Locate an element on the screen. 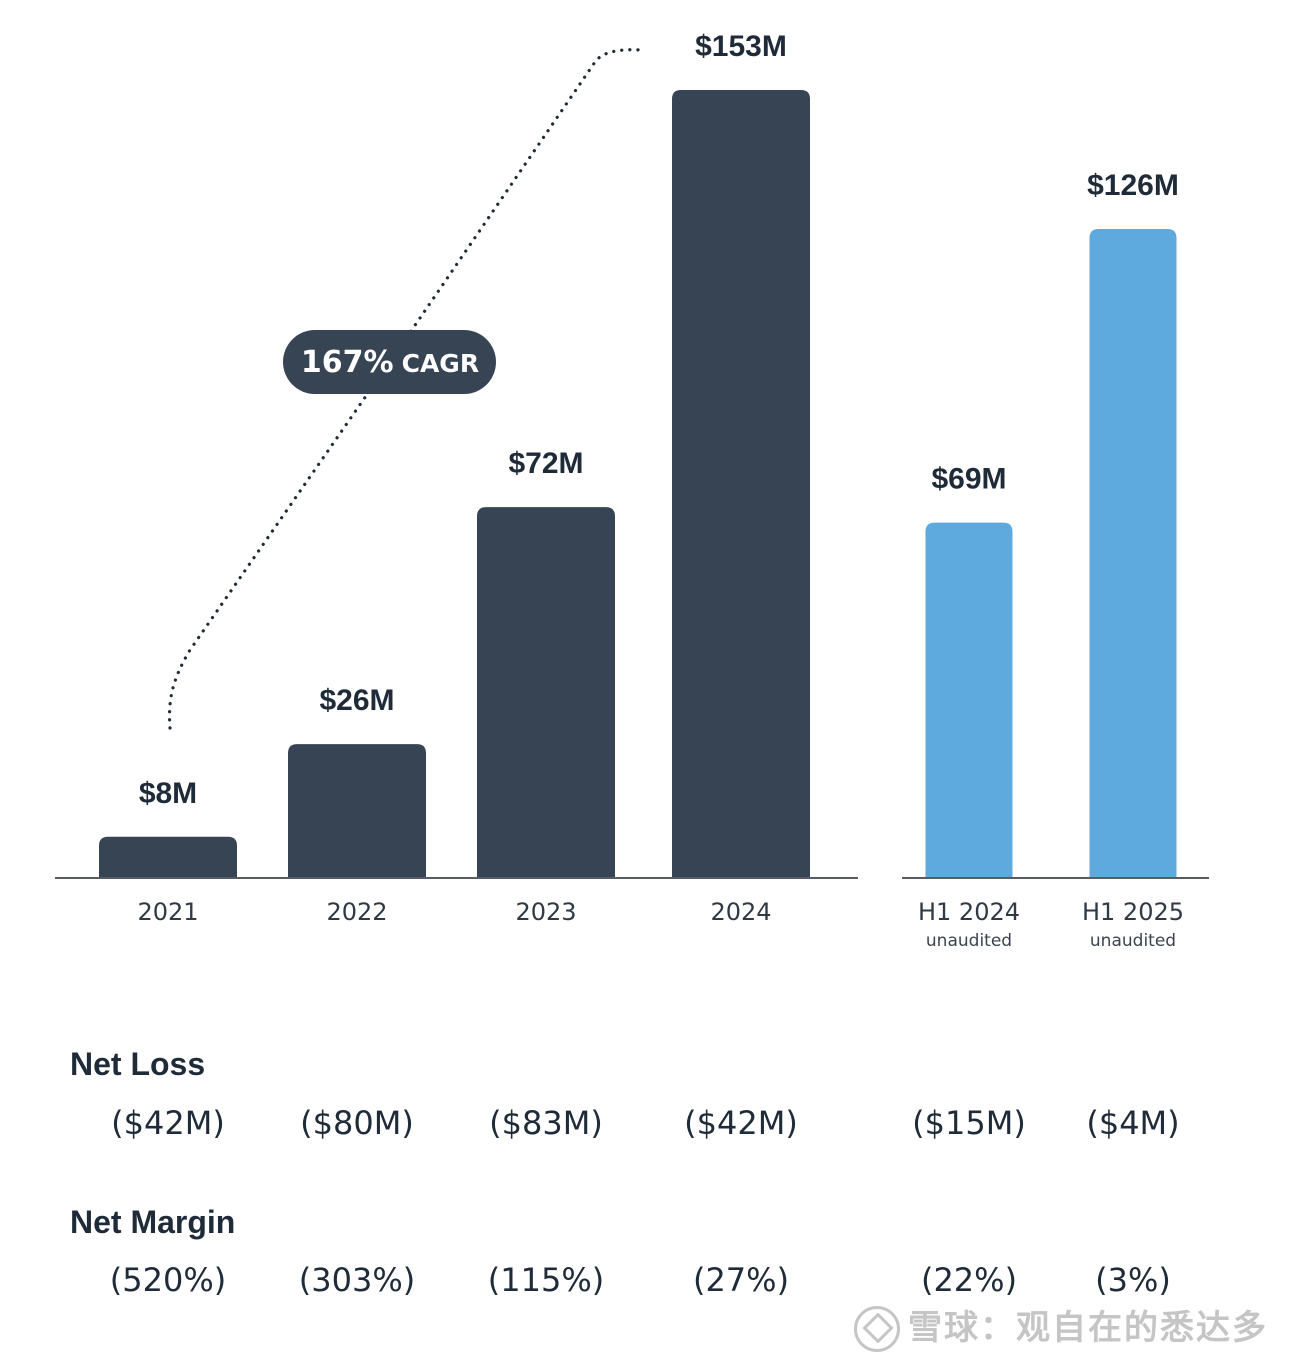 The height and width of the screenshot is (1370, 1306). snowball-logo-icon is located at coordinates (877, 1329).